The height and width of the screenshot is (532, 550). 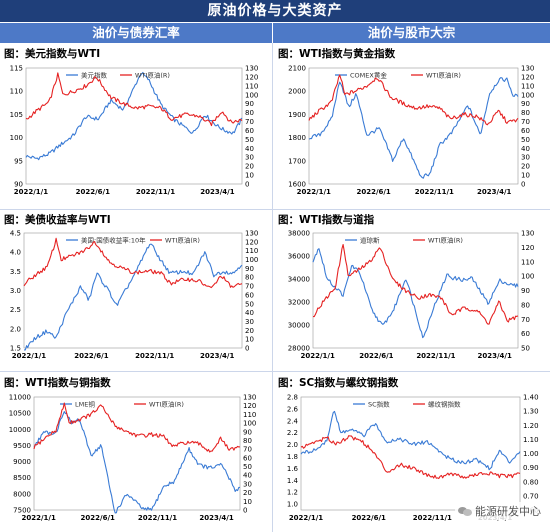 I want to click on y-left-tick-label: 95, so click(x=18, y=161).